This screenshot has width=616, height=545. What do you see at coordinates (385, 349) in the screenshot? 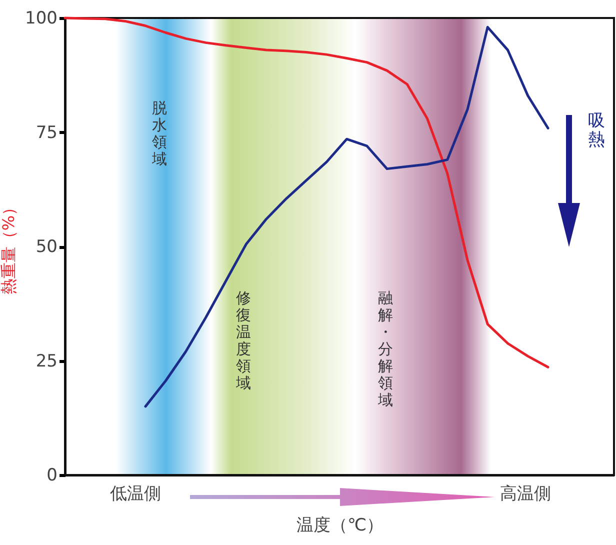
I see `annotation: 融解・分解領域` at bounding box center [385, 349].